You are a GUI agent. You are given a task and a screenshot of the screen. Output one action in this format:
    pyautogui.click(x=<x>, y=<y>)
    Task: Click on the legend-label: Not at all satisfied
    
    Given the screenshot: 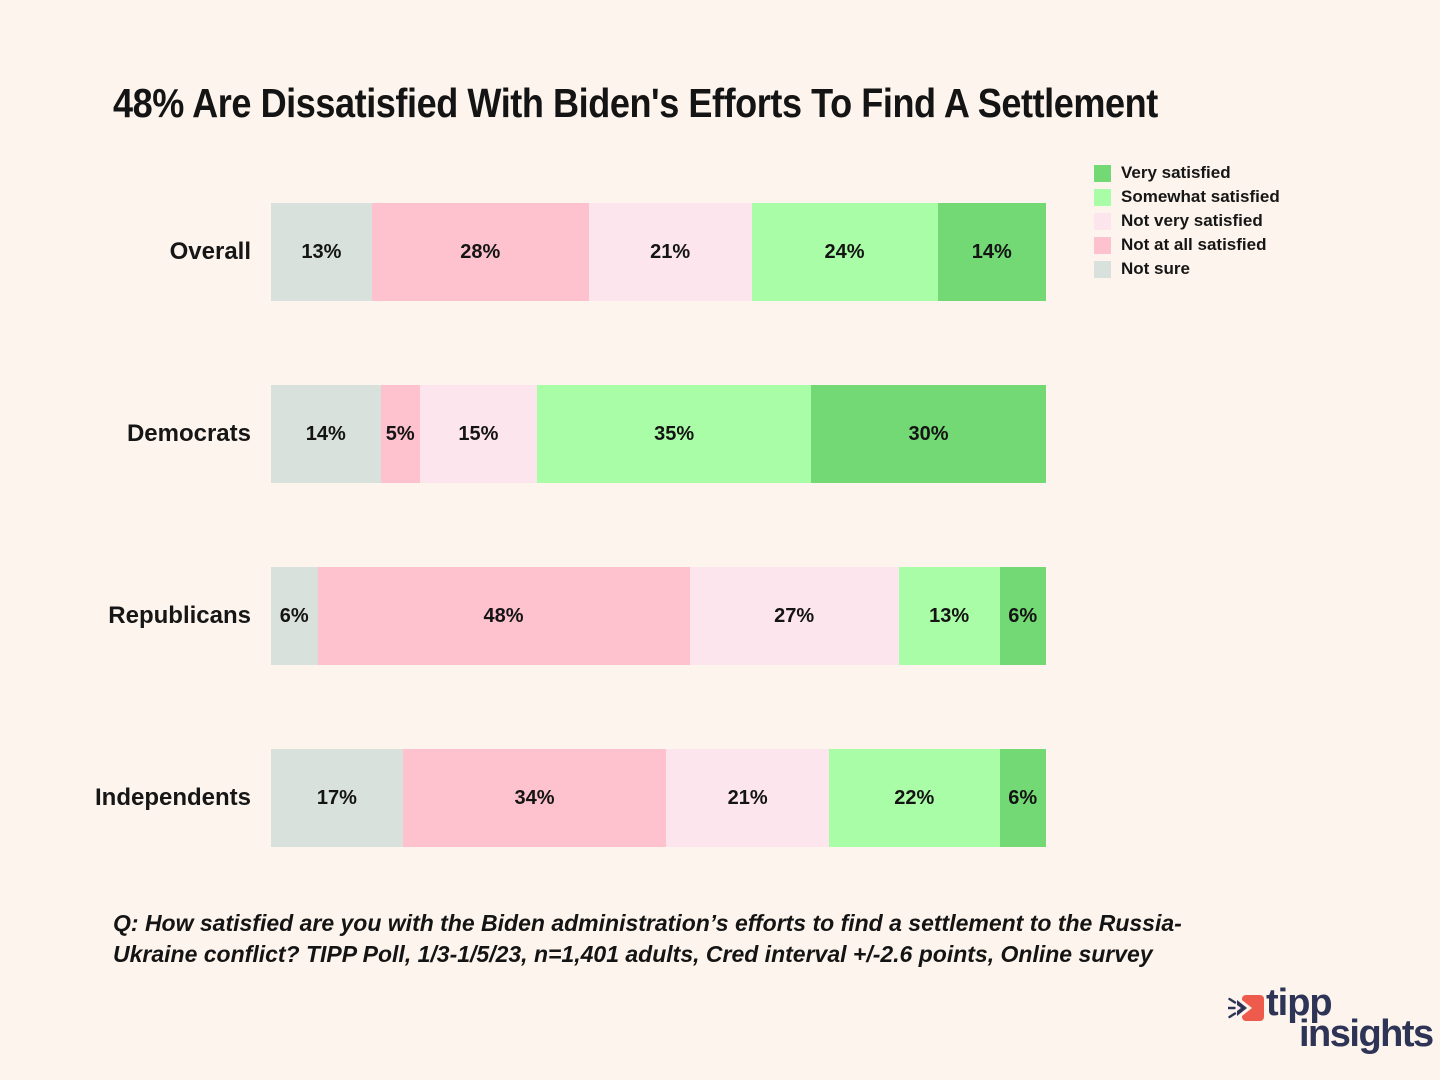 What is the action you would take?
    pyautogui.click(x=1194, y=244)
    